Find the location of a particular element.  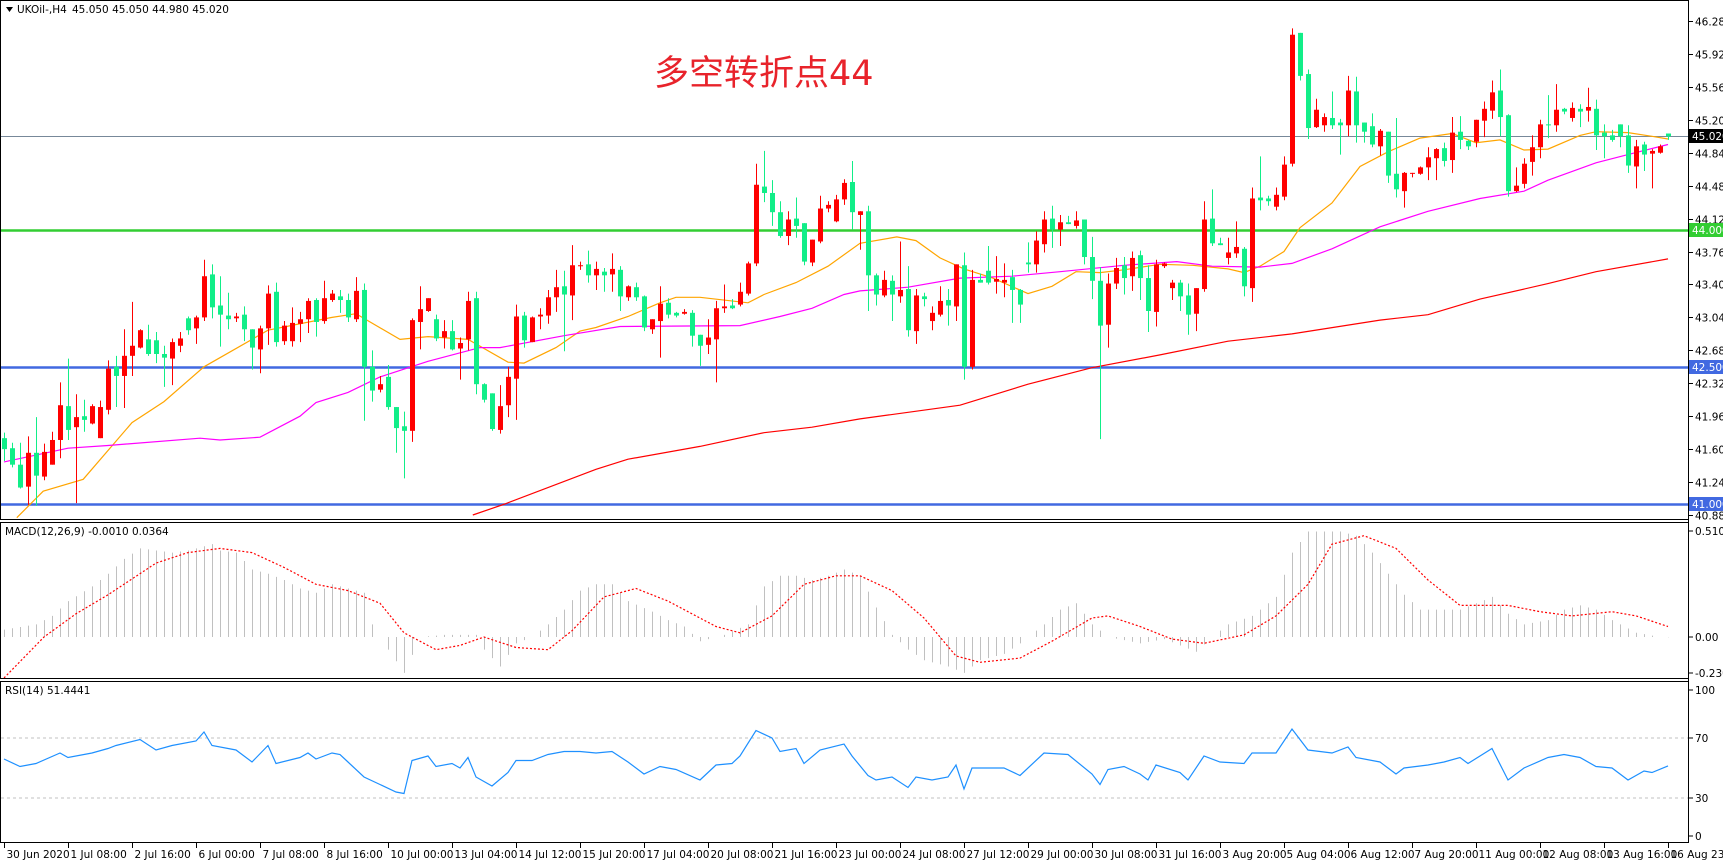

price-tick-label: 41.240 is located at coordinates (1709, 484).